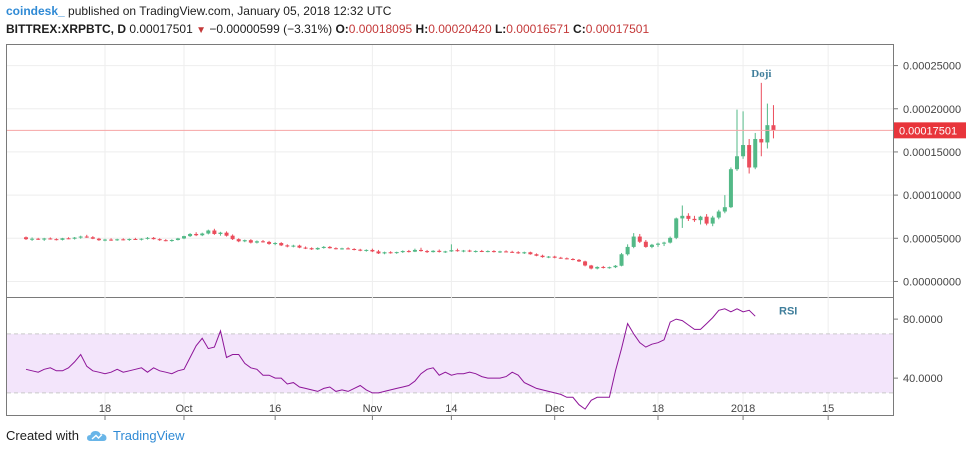  Describe the element at coordinates (35, 11) in the screenshot. I see `author-link: coindesk_` at that location.